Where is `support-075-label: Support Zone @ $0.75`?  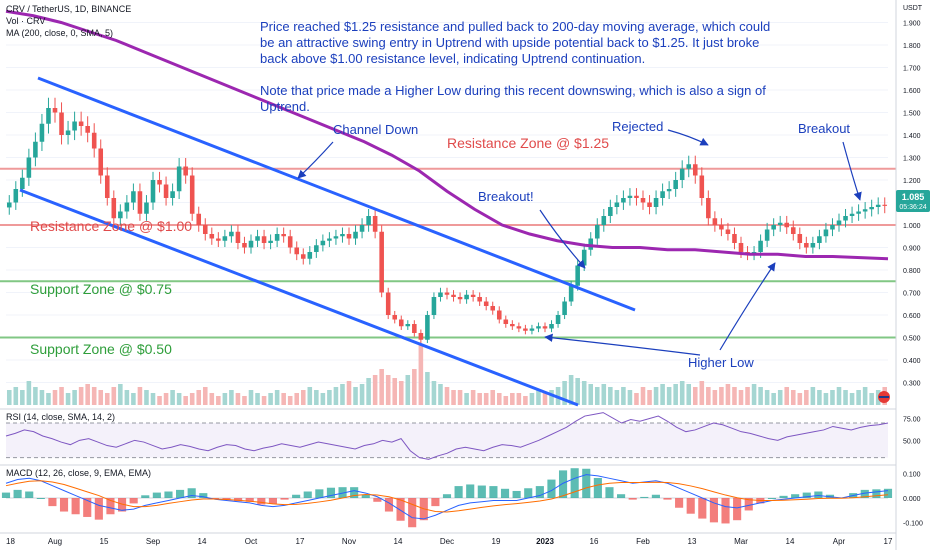 support-075-label: Support Zone @ $0.75 is located at coordinates (101, 289).